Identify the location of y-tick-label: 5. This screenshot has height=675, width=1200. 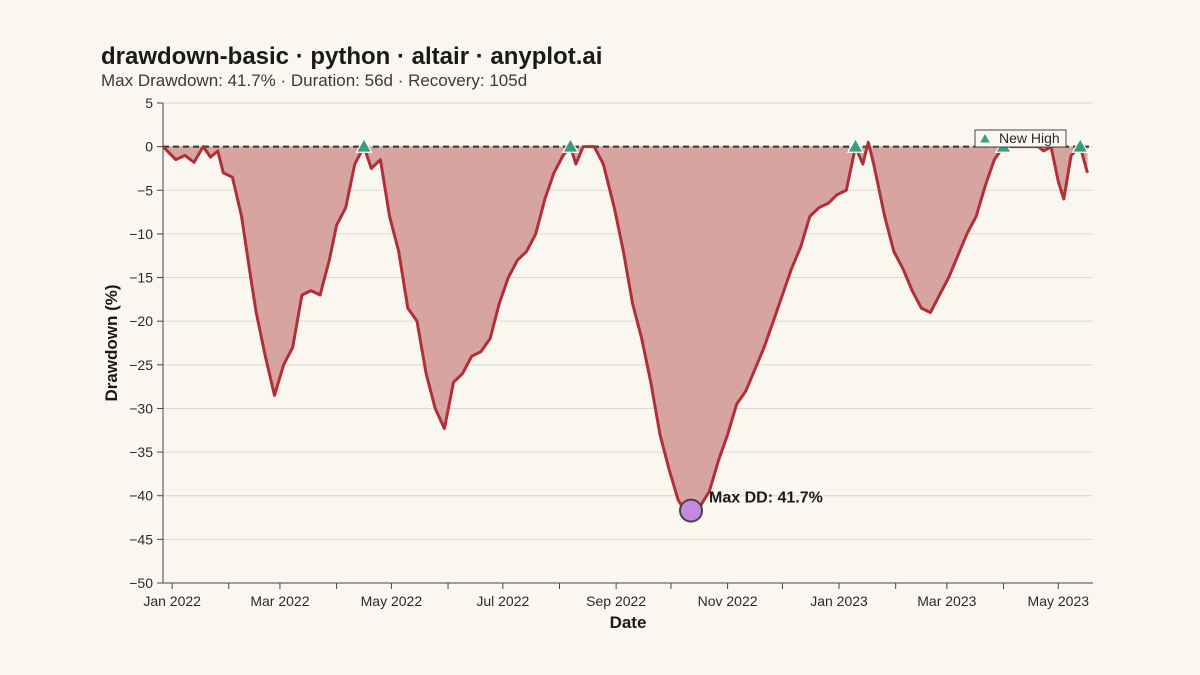
(149, 103).